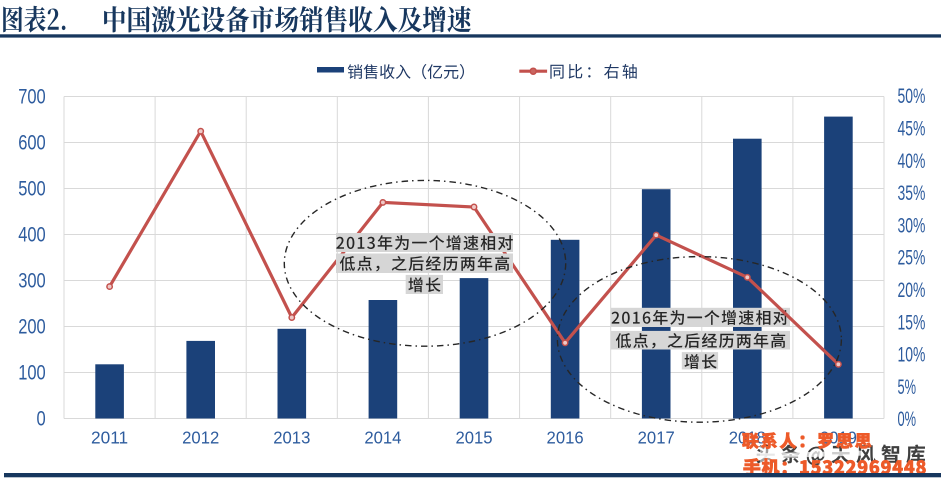 The width and height of the screenshot is (941, 483). Describe the element at coordinates (912, 129) in the screenshot. I see `svg-text: 45%` at that location.